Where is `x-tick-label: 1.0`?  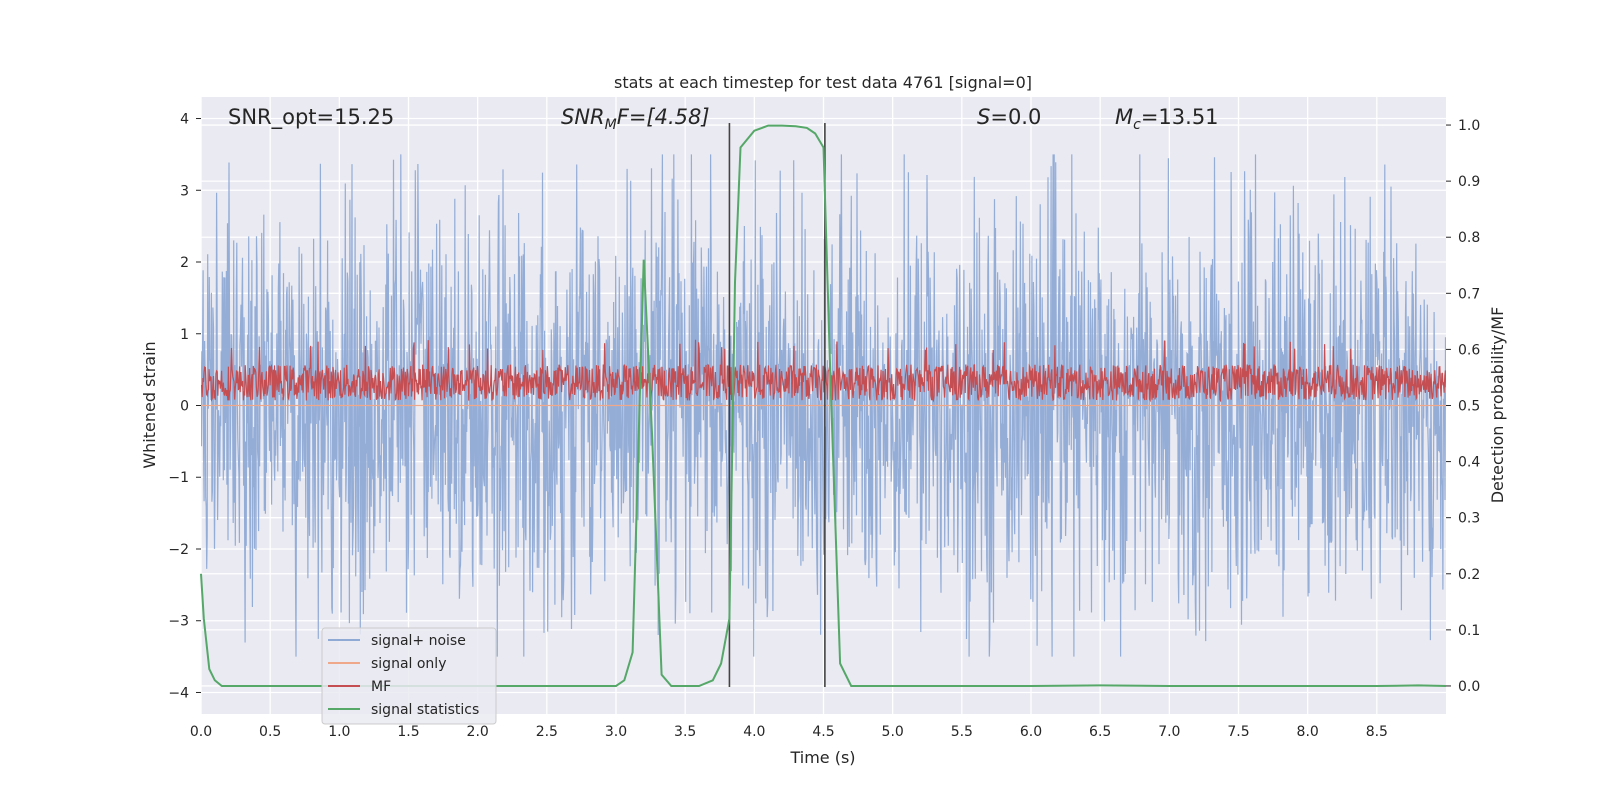
x-tick-label: 1.0 is located at coordinates (339, 732).